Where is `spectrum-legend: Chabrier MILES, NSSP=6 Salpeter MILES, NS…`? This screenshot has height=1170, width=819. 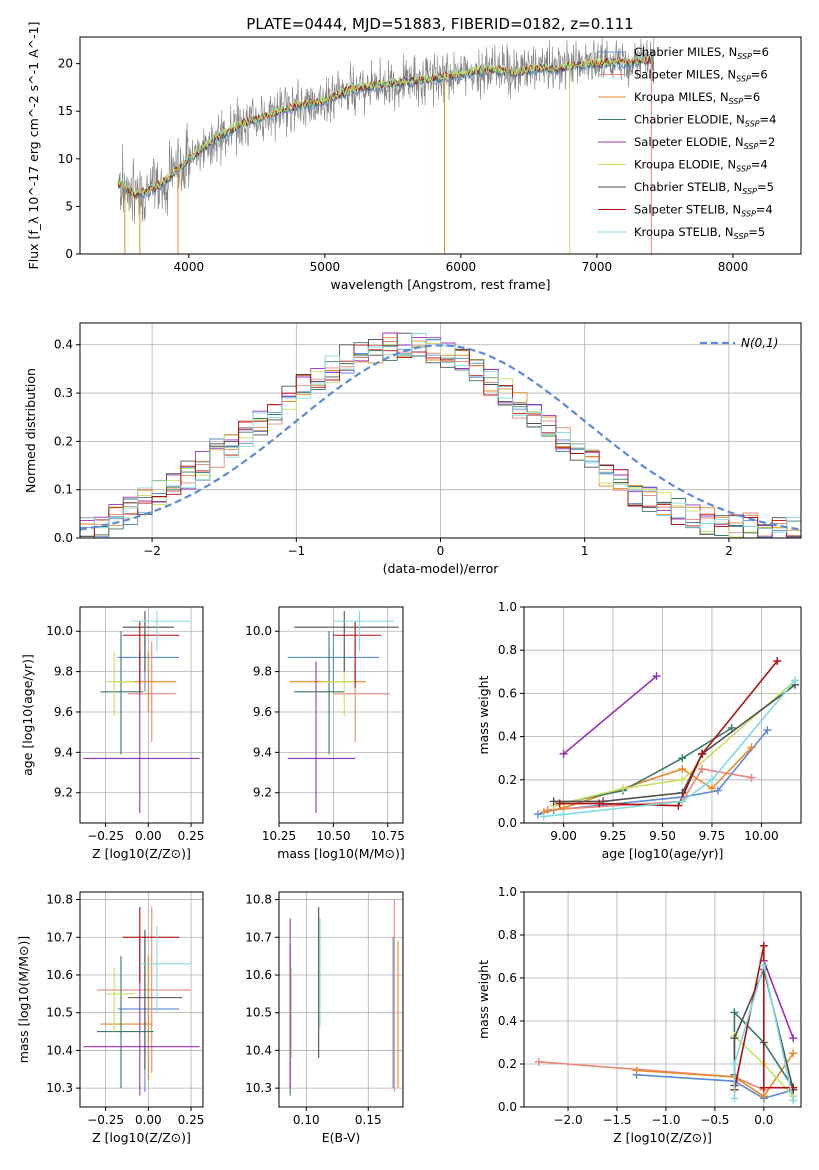 spectrum-legend: Chabrier MILES, NSSP=6 Salpeter MILES, NS… is located at coordinates (687, 143).